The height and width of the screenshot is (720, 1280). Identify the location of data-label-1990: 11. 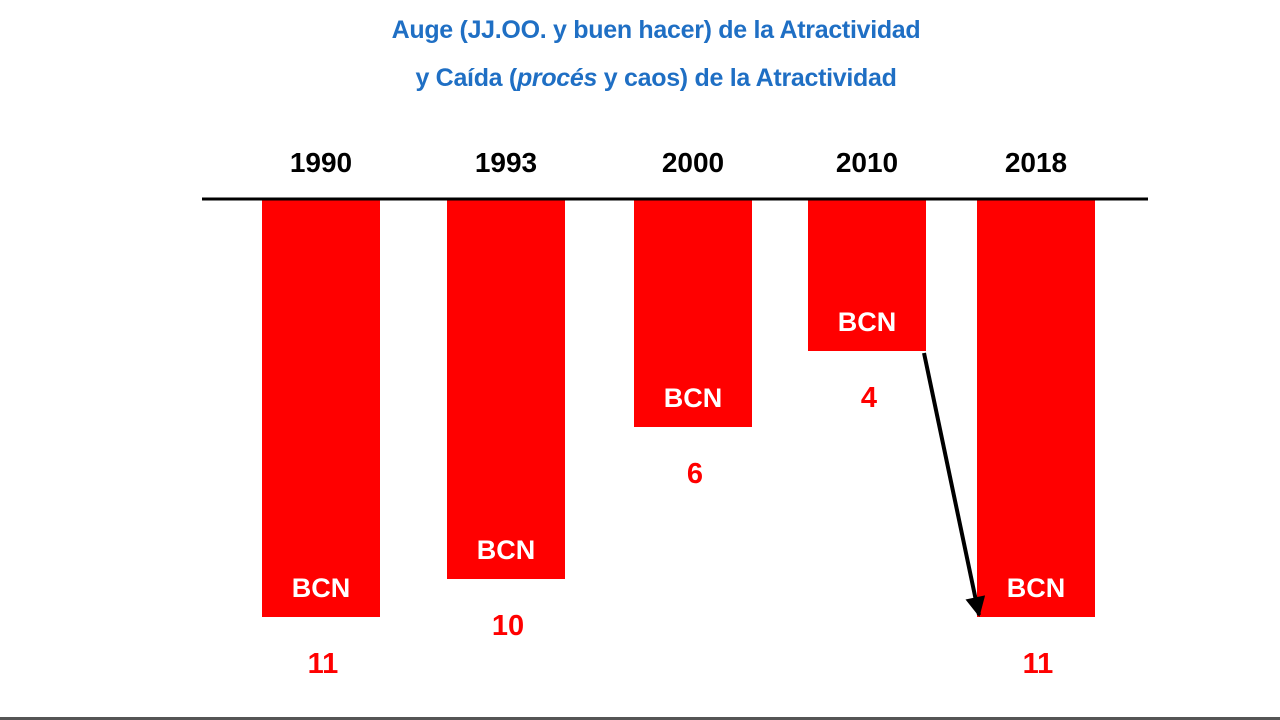
(323, 664).